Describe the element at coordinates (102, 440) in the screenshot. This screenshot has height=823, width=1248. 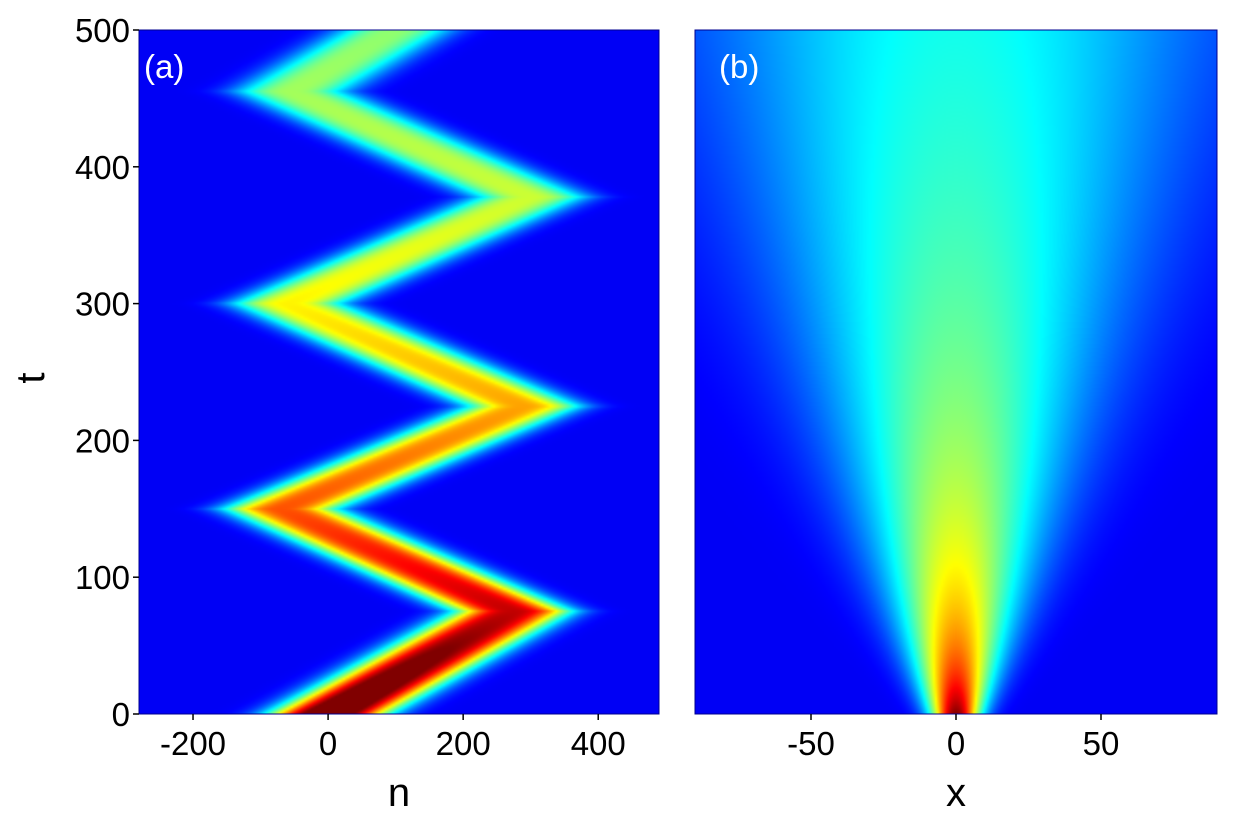
I see `y-tick-label: 200` at that location.